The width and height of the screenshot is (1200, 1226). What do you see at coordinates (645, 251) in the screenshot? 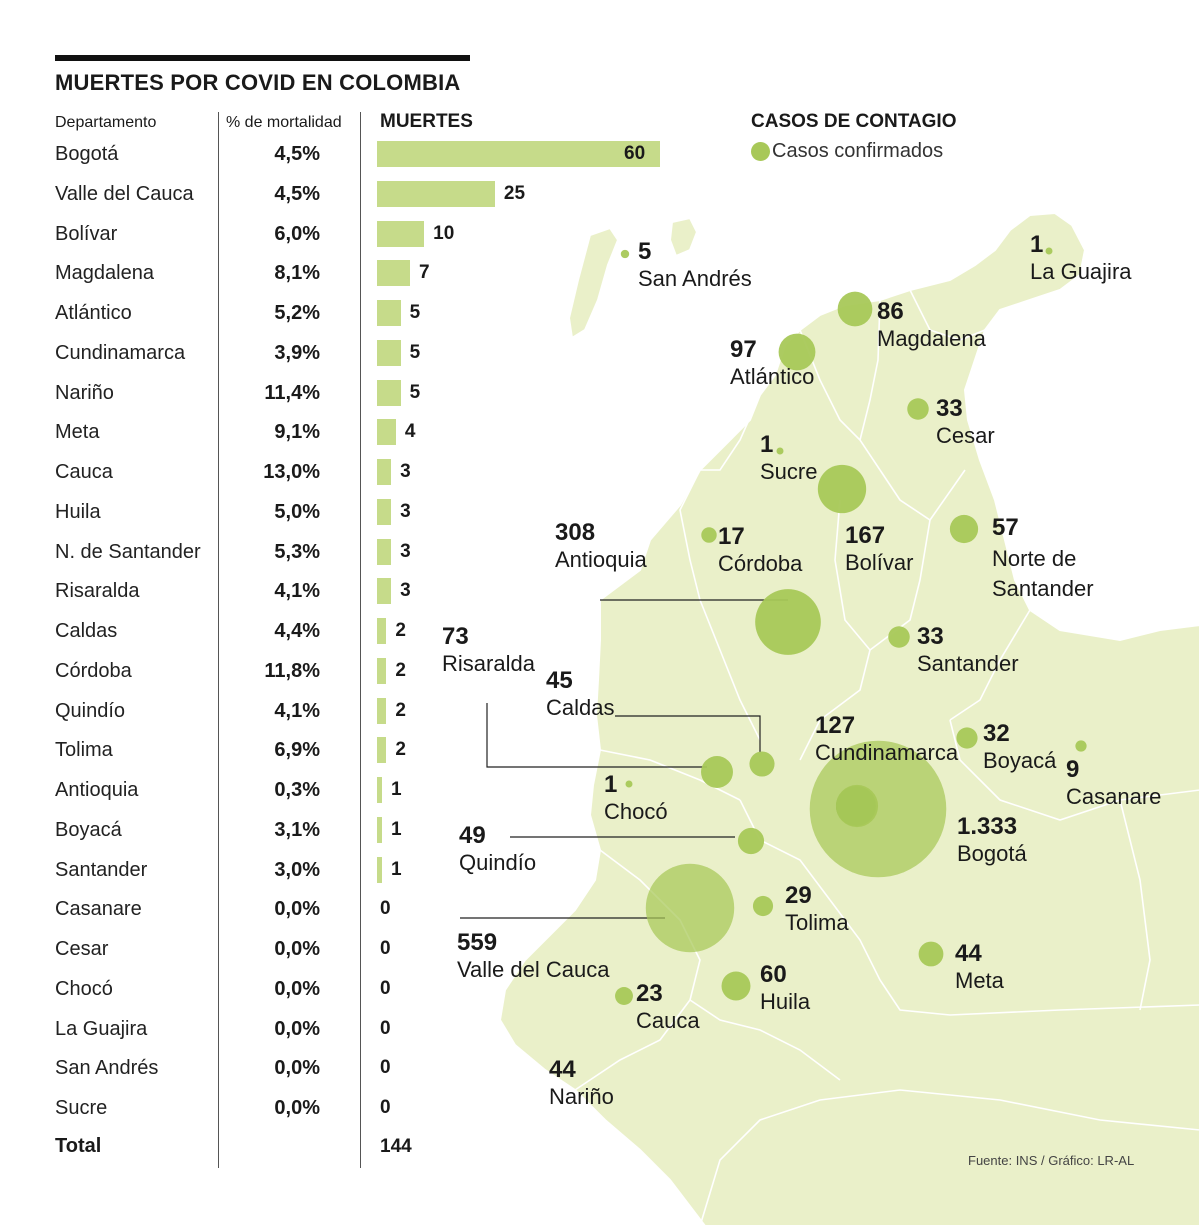
I see `case-count: 5` at bounding box center [645, 251].